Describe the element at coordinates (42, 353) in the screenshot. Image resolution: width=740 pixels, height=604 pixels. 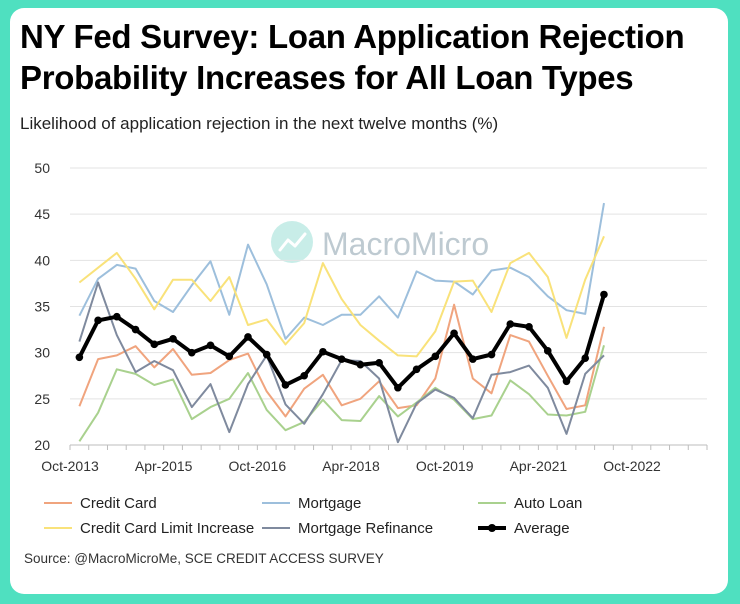
I see `y-tick-label: 30` at that location.